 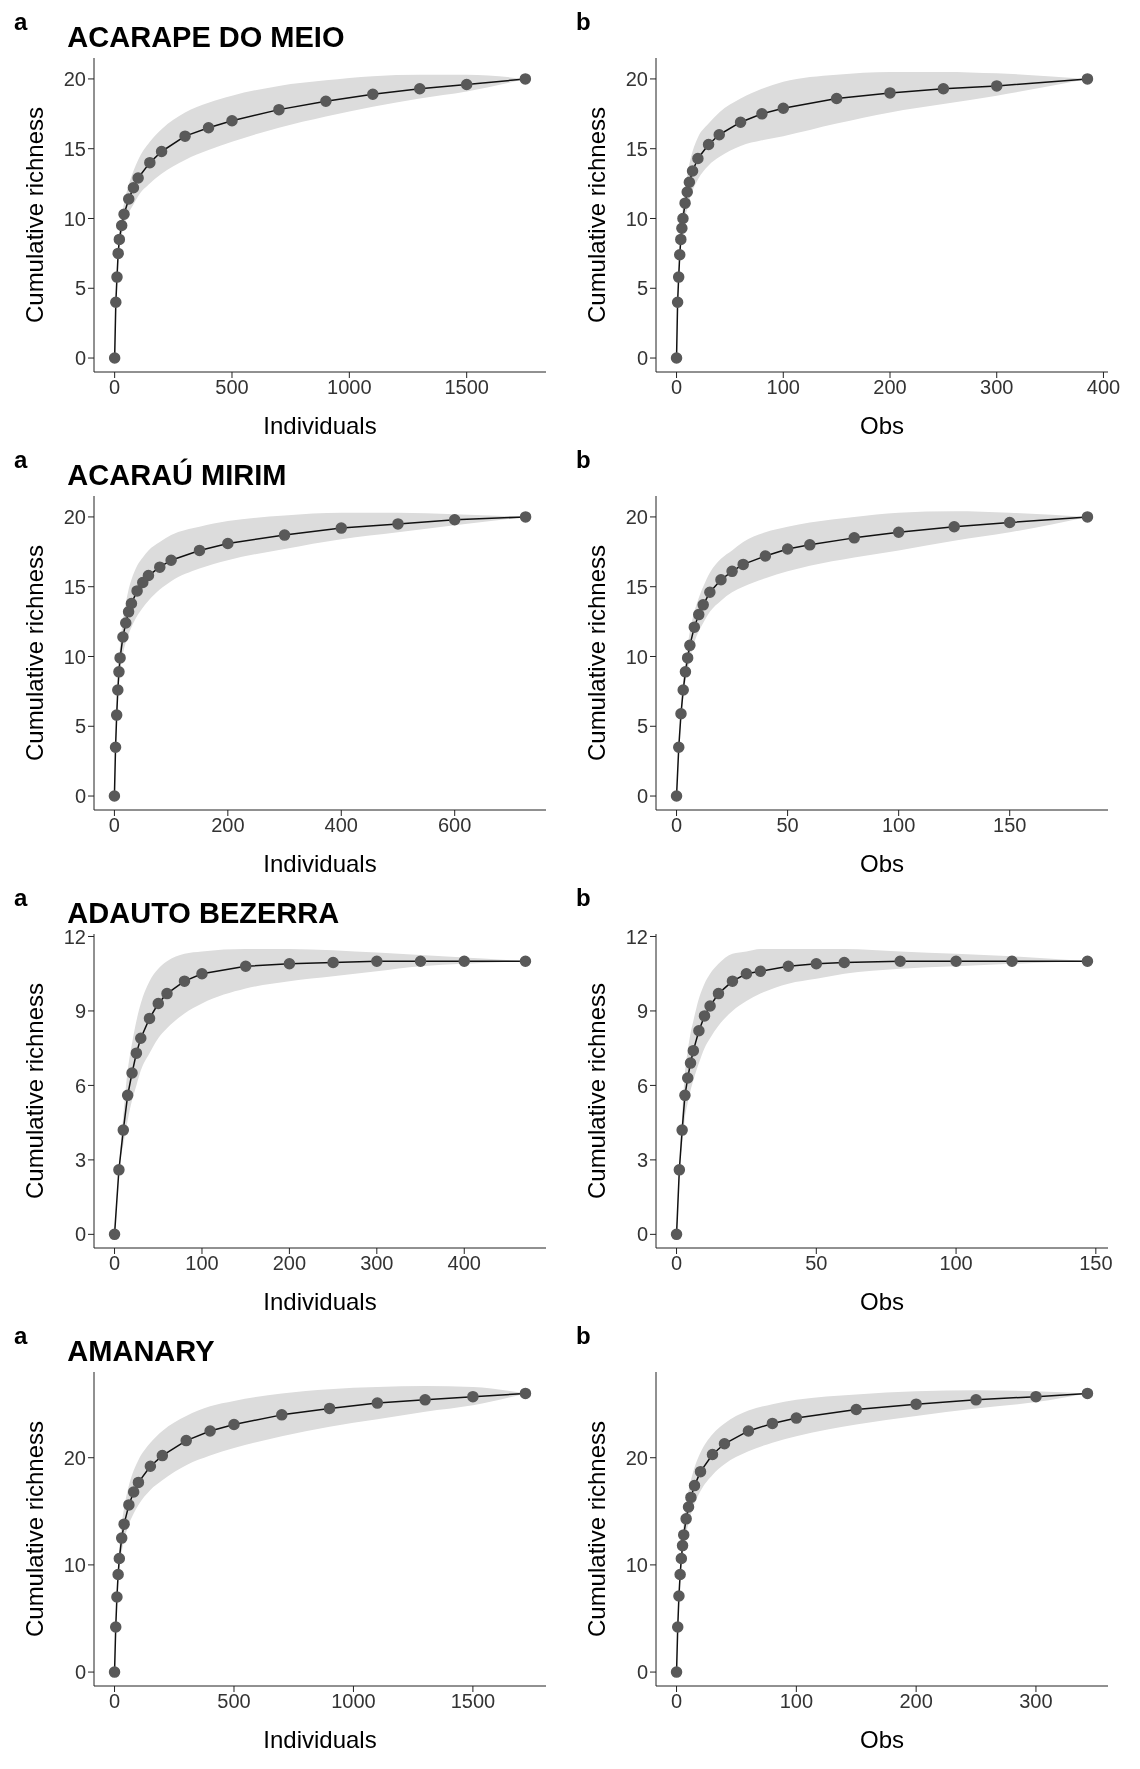 I want to click on y-tick-label: 6, so click(x=642, y=1085).